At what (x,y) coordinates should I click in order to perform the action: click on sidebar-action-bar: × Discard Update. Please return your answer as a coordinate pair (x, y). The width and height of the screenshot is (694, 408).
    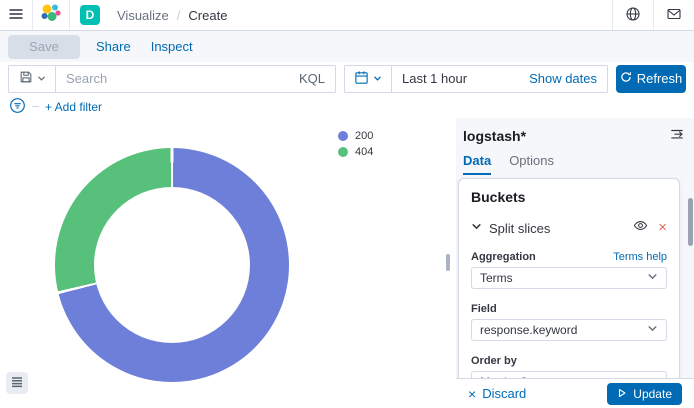
    Looking at the image, I should click on (575, 393).